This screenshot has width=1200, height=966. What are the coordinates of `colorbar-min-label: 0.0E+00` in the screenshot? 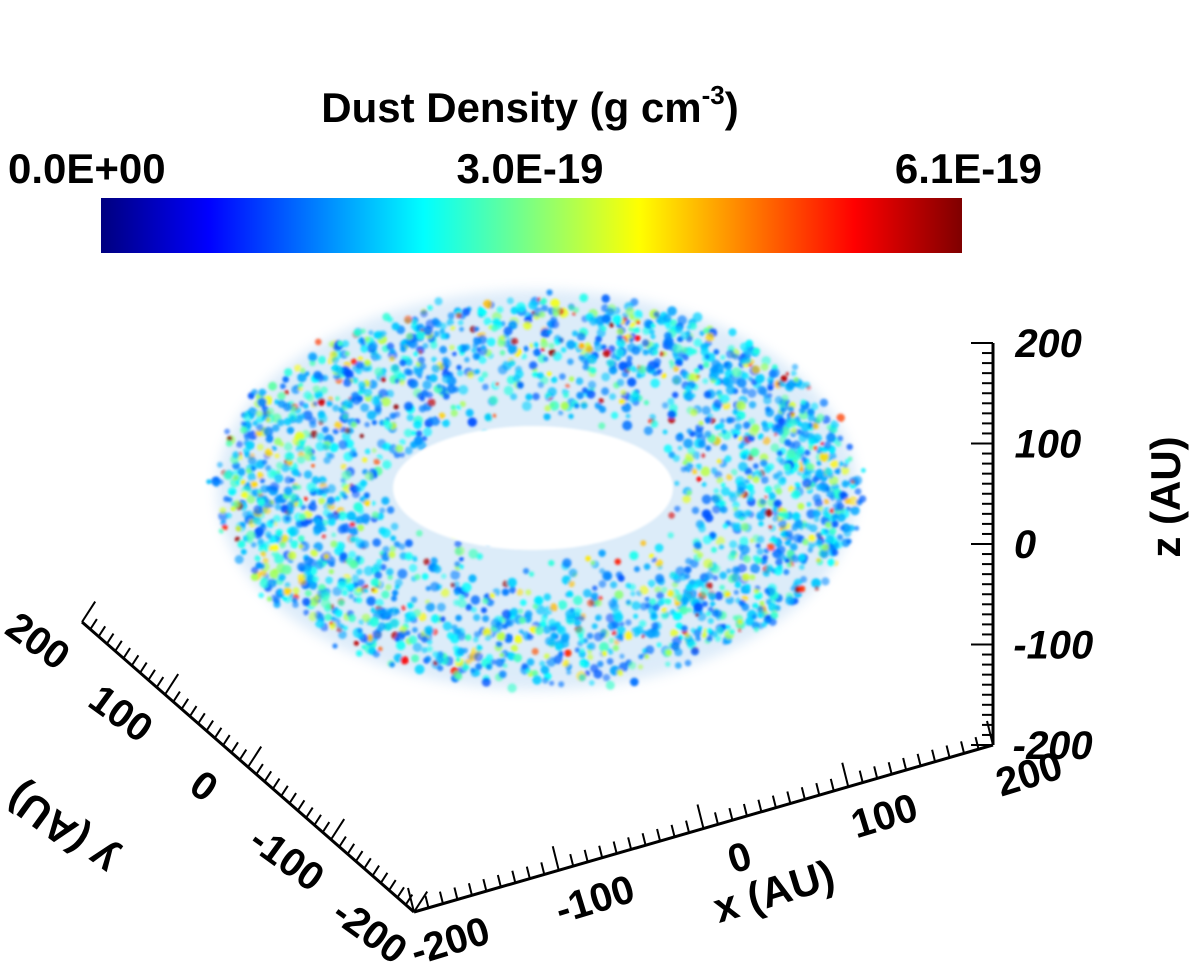 It's located at (87, 168).